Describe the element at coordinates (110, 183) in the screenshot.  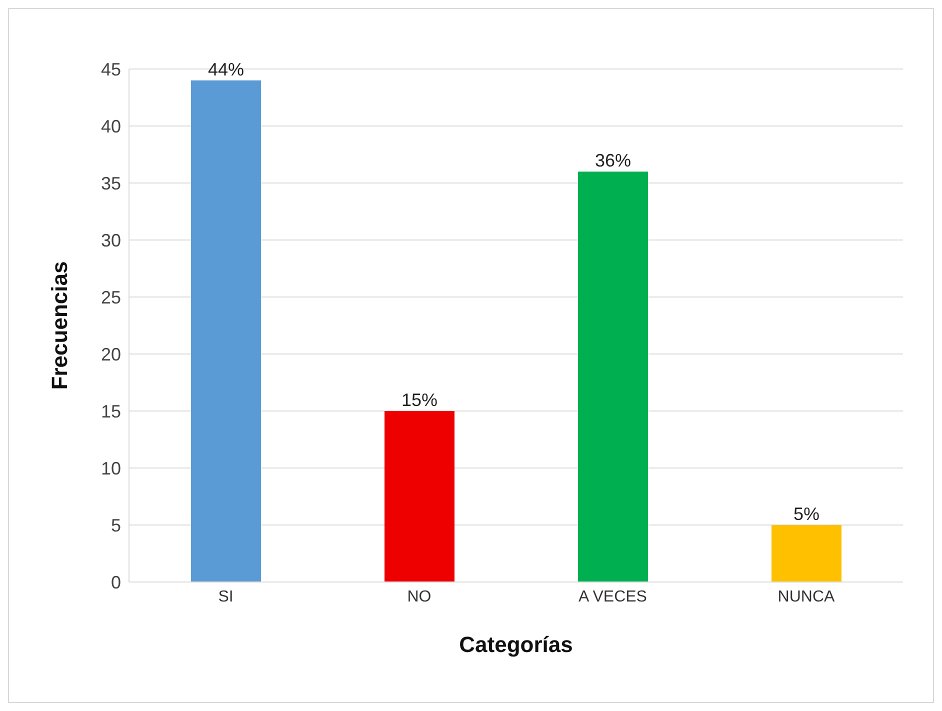
I see `y-tick-label: 35` at that location.